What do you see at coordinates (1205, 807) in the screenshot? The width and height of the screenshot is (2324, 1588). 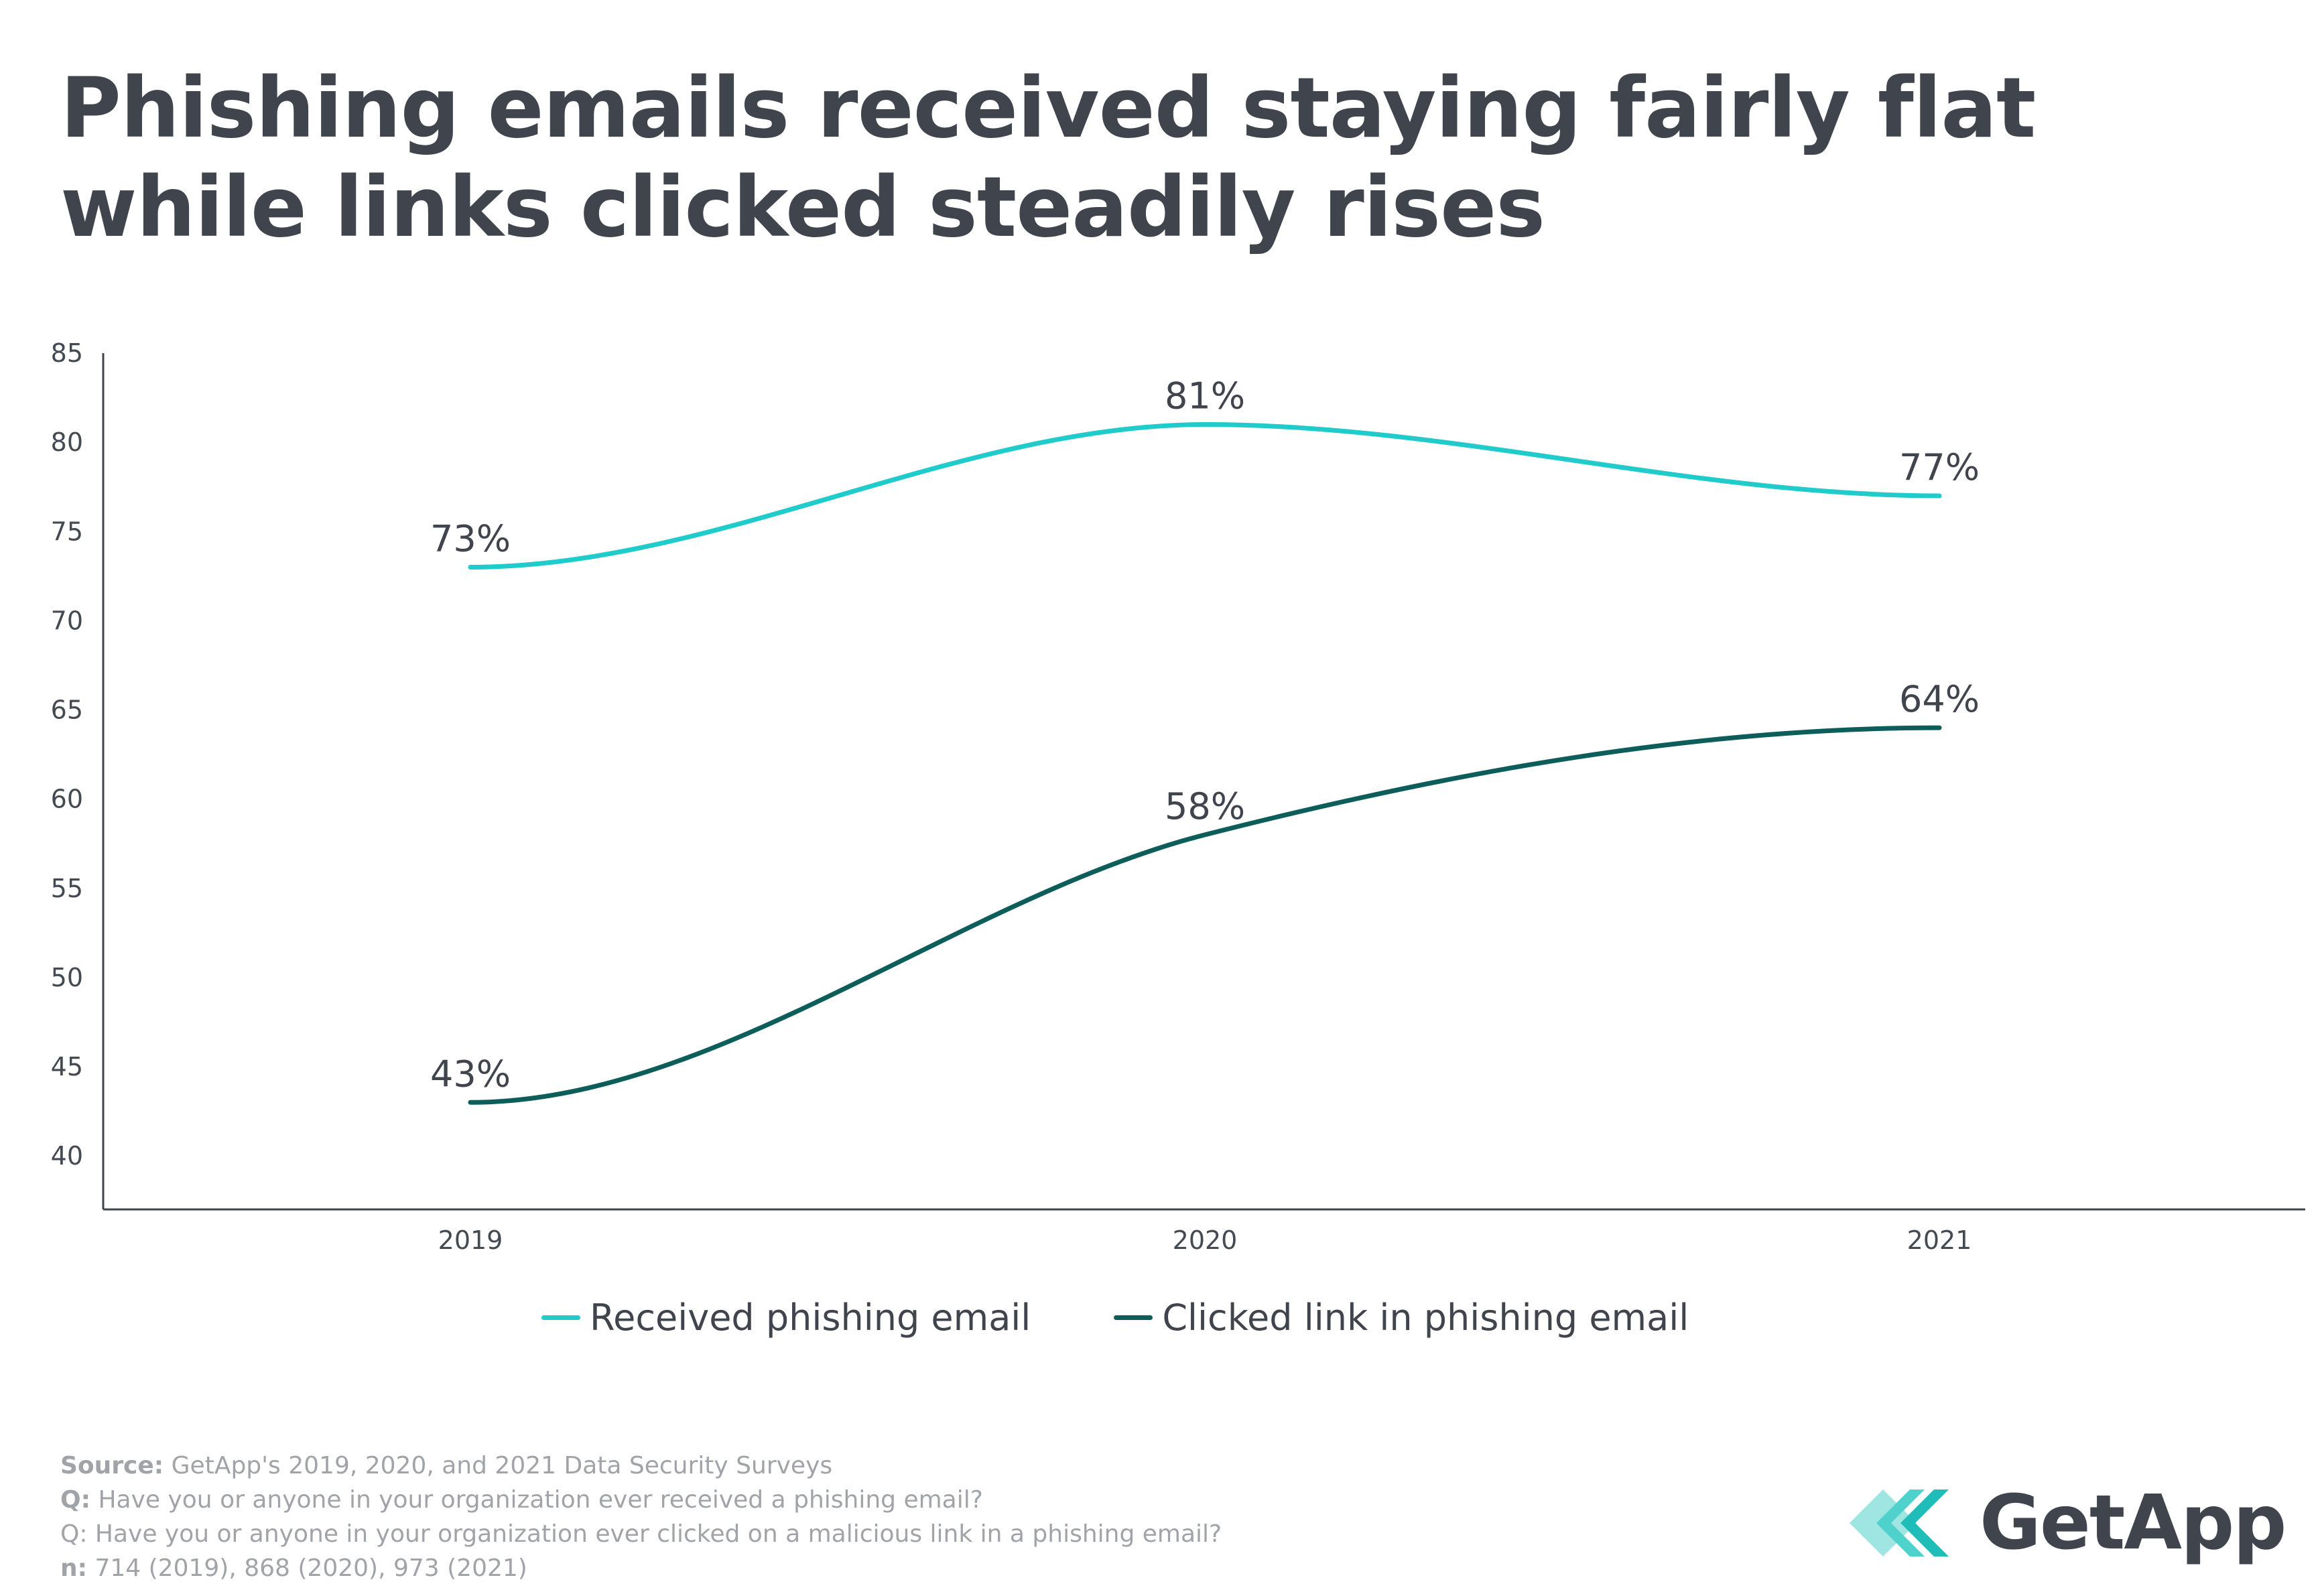 I see `data-label: 58%` at bounding box center [1205, 807].